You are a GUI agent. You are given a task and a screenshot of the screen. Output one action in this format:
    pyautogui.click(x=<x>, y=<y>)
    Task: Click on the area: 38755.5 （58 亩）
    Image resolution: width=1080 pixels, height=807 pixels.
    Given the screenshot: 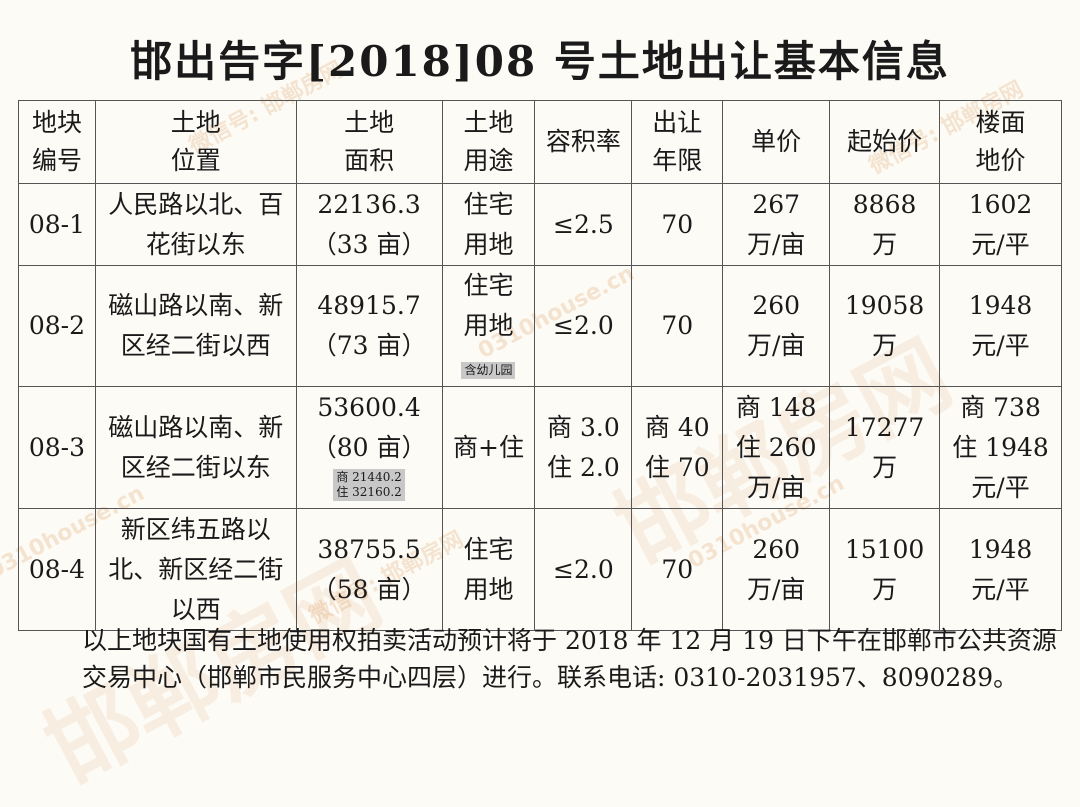 What is the action you would take?
    pyautogui.click(x=369, y=569)
    